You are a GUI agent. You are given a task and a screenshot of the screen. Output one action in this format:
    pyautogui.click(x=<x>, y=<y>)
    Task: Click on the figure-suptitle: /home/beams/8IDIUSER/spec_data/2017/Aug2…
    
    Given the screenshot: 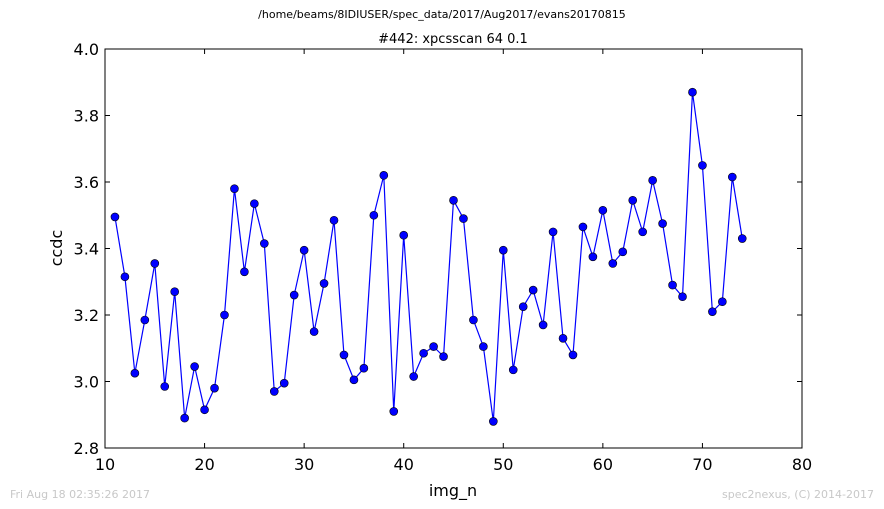 What is the action you would take?
    pyautogui.click(x=442, y=14)
    